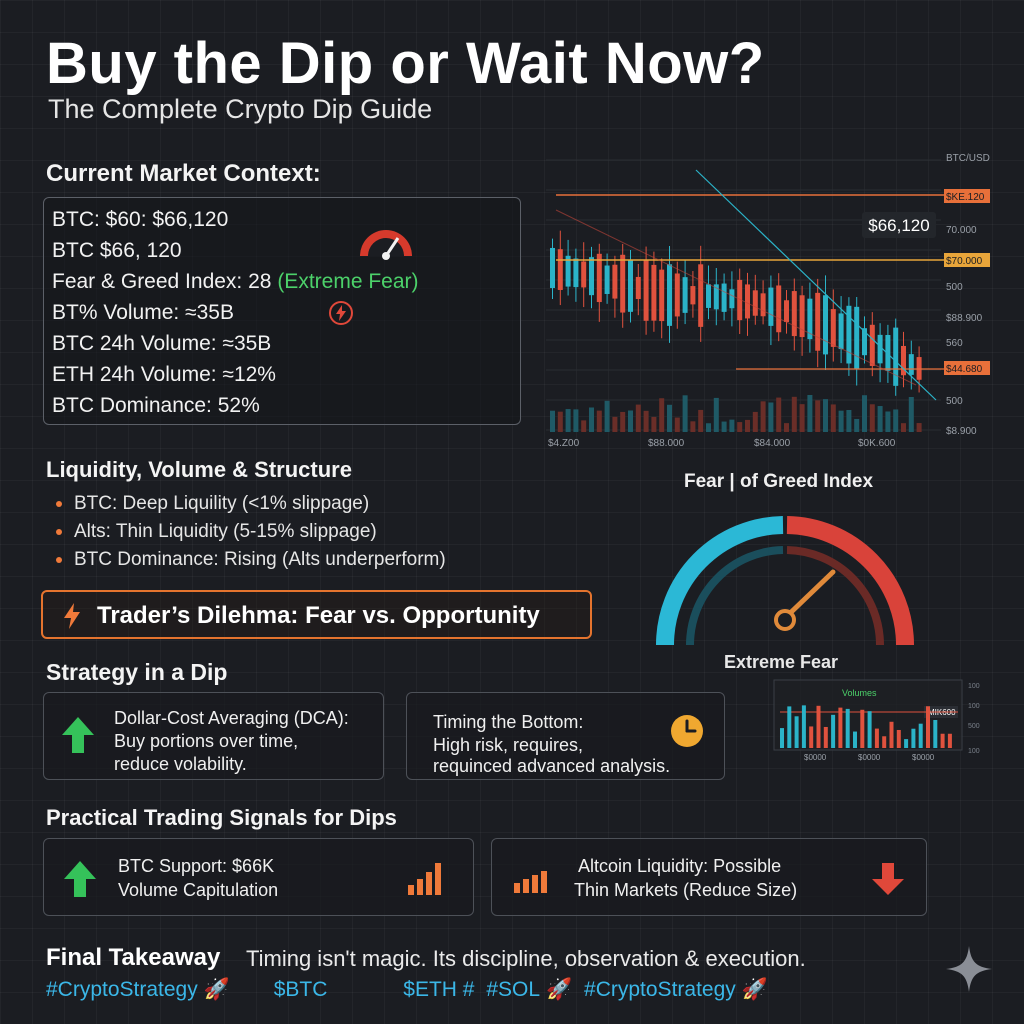 The height and width of the screenshot is (1024, 1024). I want to click on arrow-down-icon, so click(888, 879).